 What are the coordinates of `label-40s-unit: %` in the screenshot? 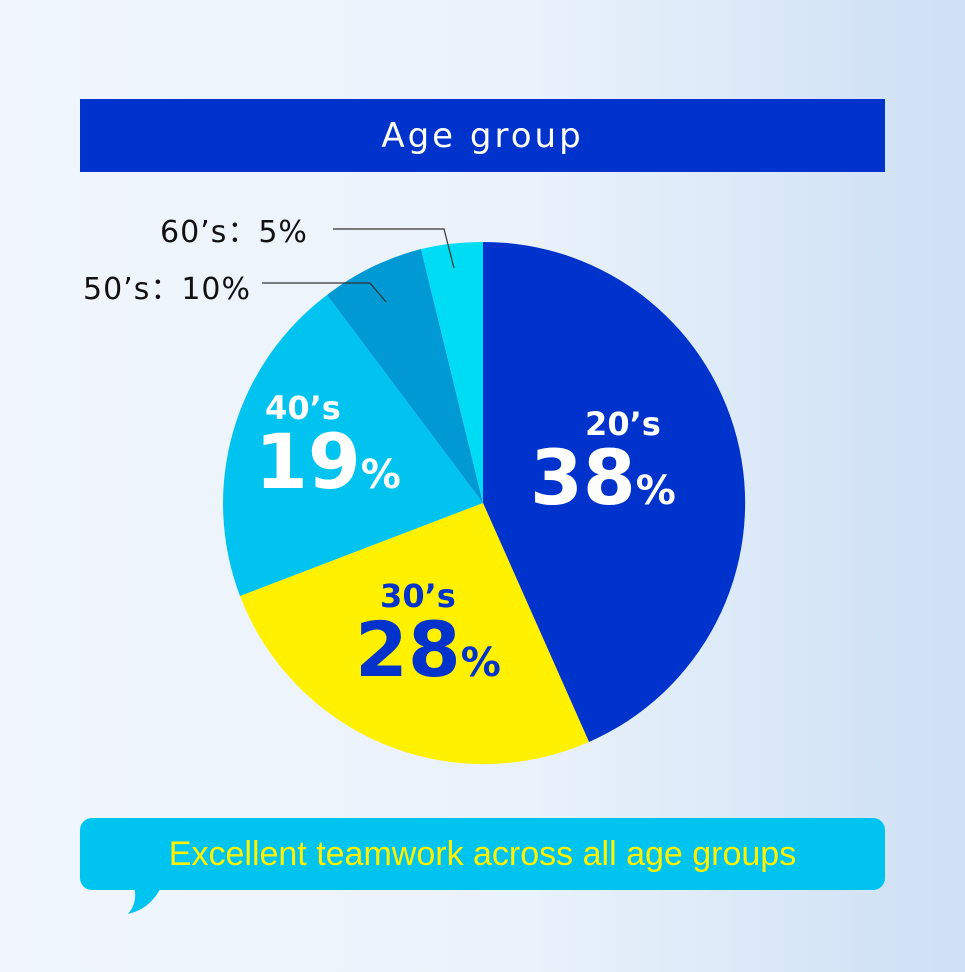 It's located at (380, 475).